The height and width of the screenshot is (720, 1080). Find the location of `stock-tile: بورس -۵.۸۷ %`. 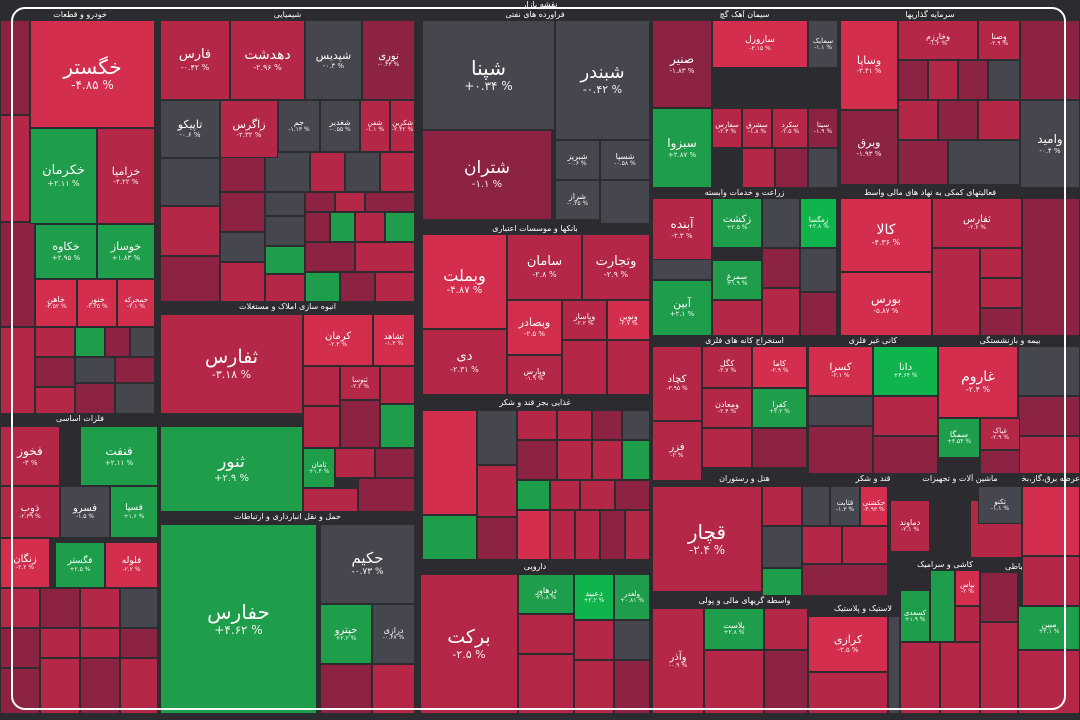

stock-tile: بورس -۵.۸۷ % is located at coordinates (886, 304).